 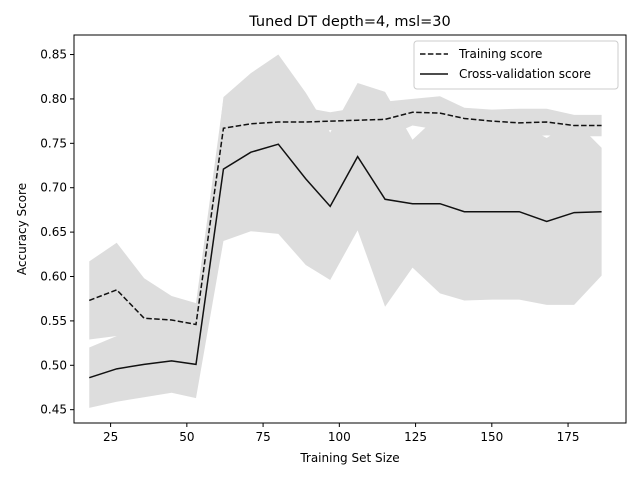 I want to click on x-axis-label: Training Set Size, so click(x=349, y=458).